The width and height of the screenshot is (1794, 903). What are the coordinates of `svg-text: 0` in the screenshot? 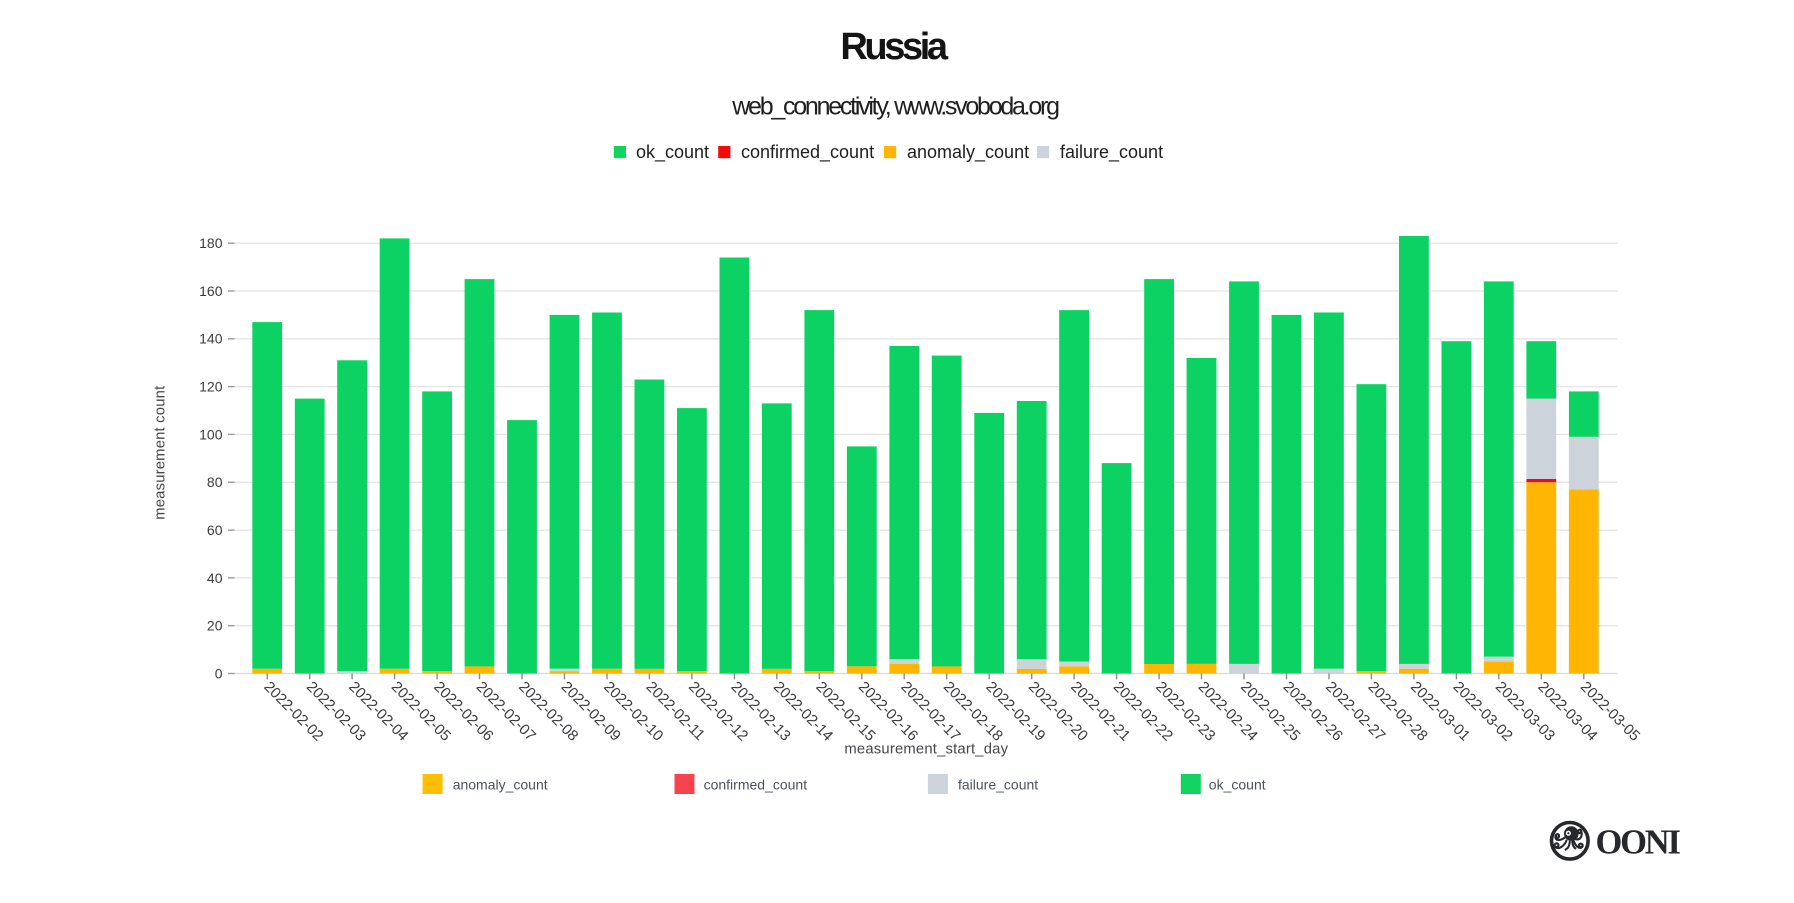 It's located at (219, 673).